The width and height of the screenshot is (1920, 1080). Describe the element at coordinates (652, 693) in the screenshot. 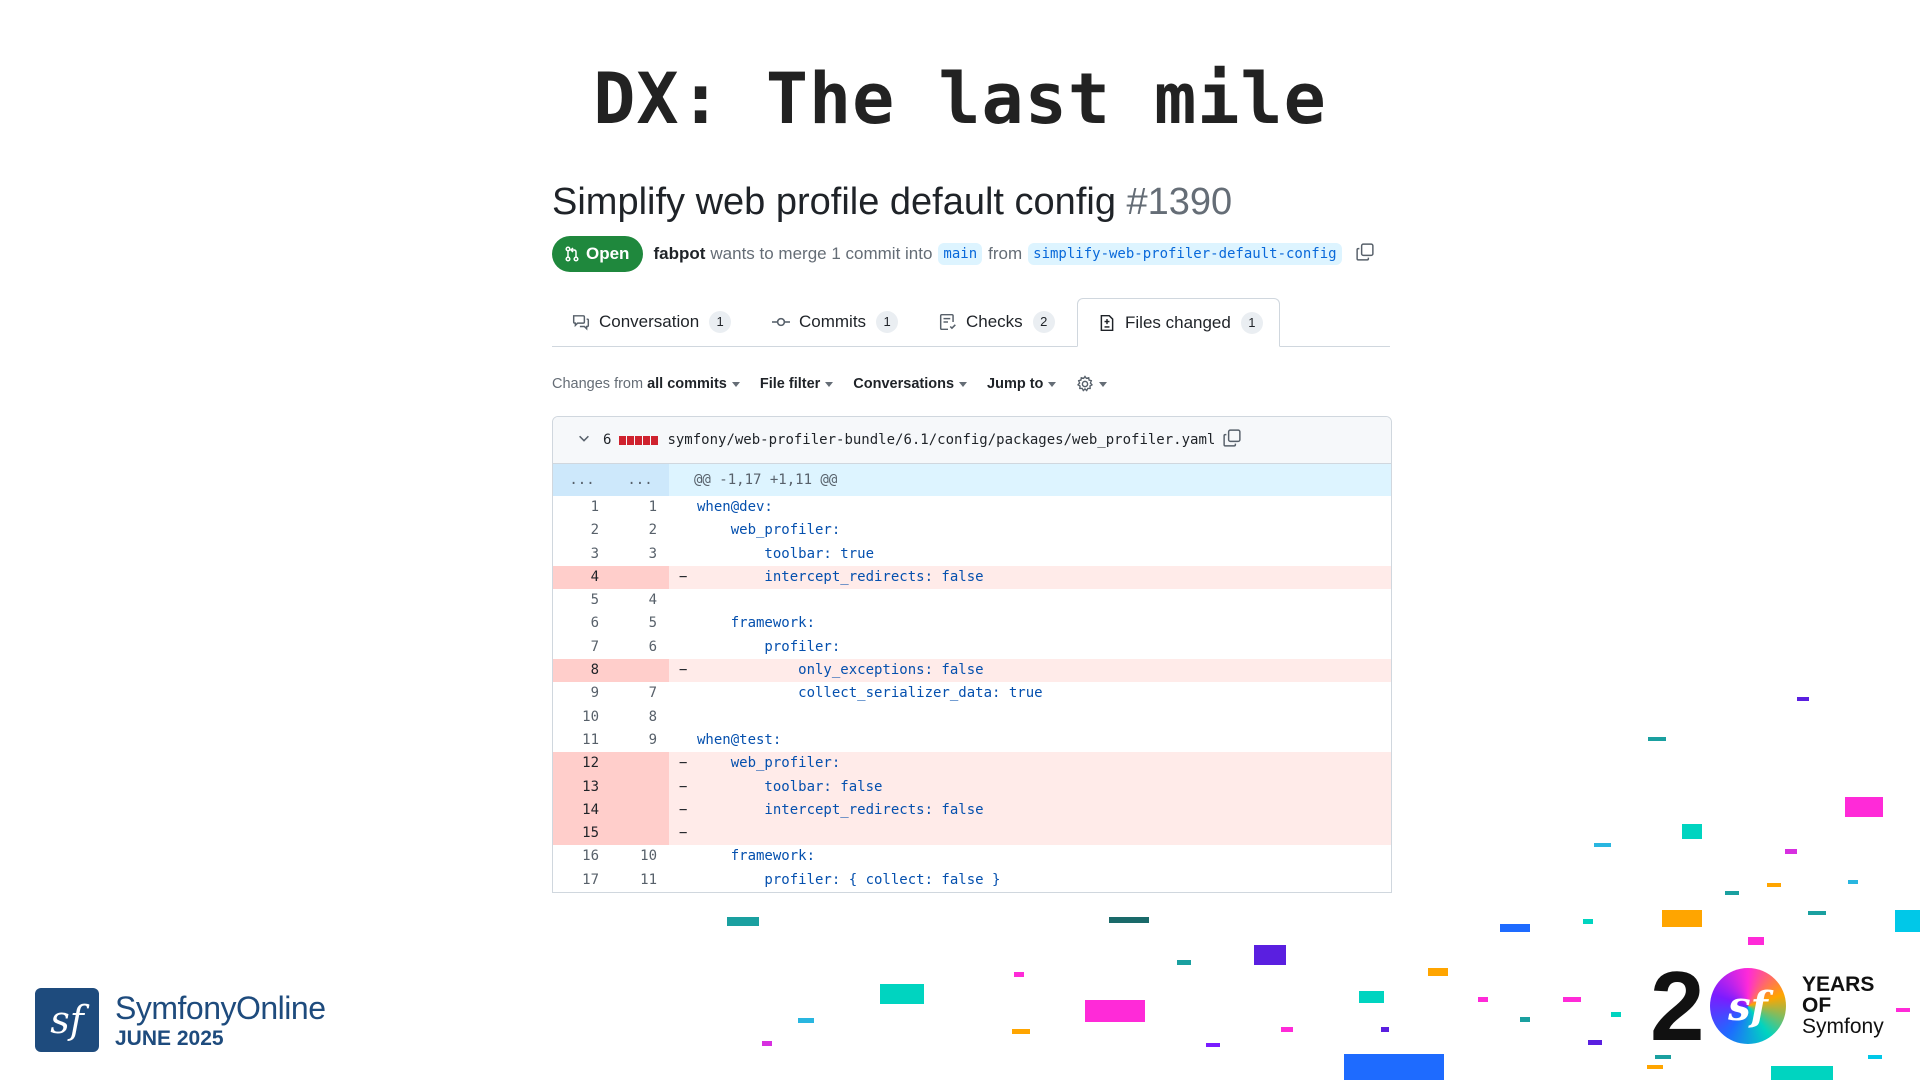

I see `new-line-number: 7` at that location.